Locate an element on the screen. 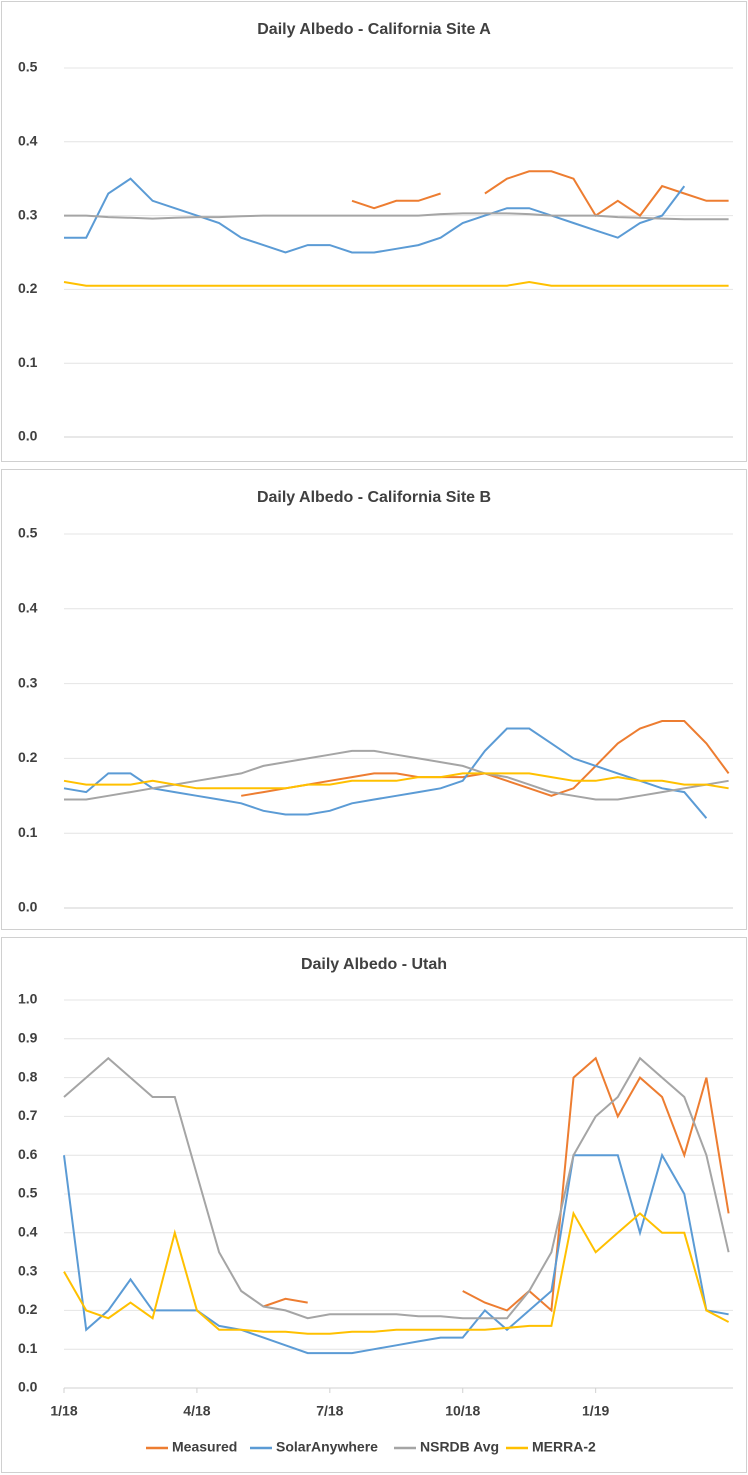 Image resolution: width=748 pixels, height=1475 pixels. chart-title: Daily Albedo - Utah is located at coordinates (374, 964).